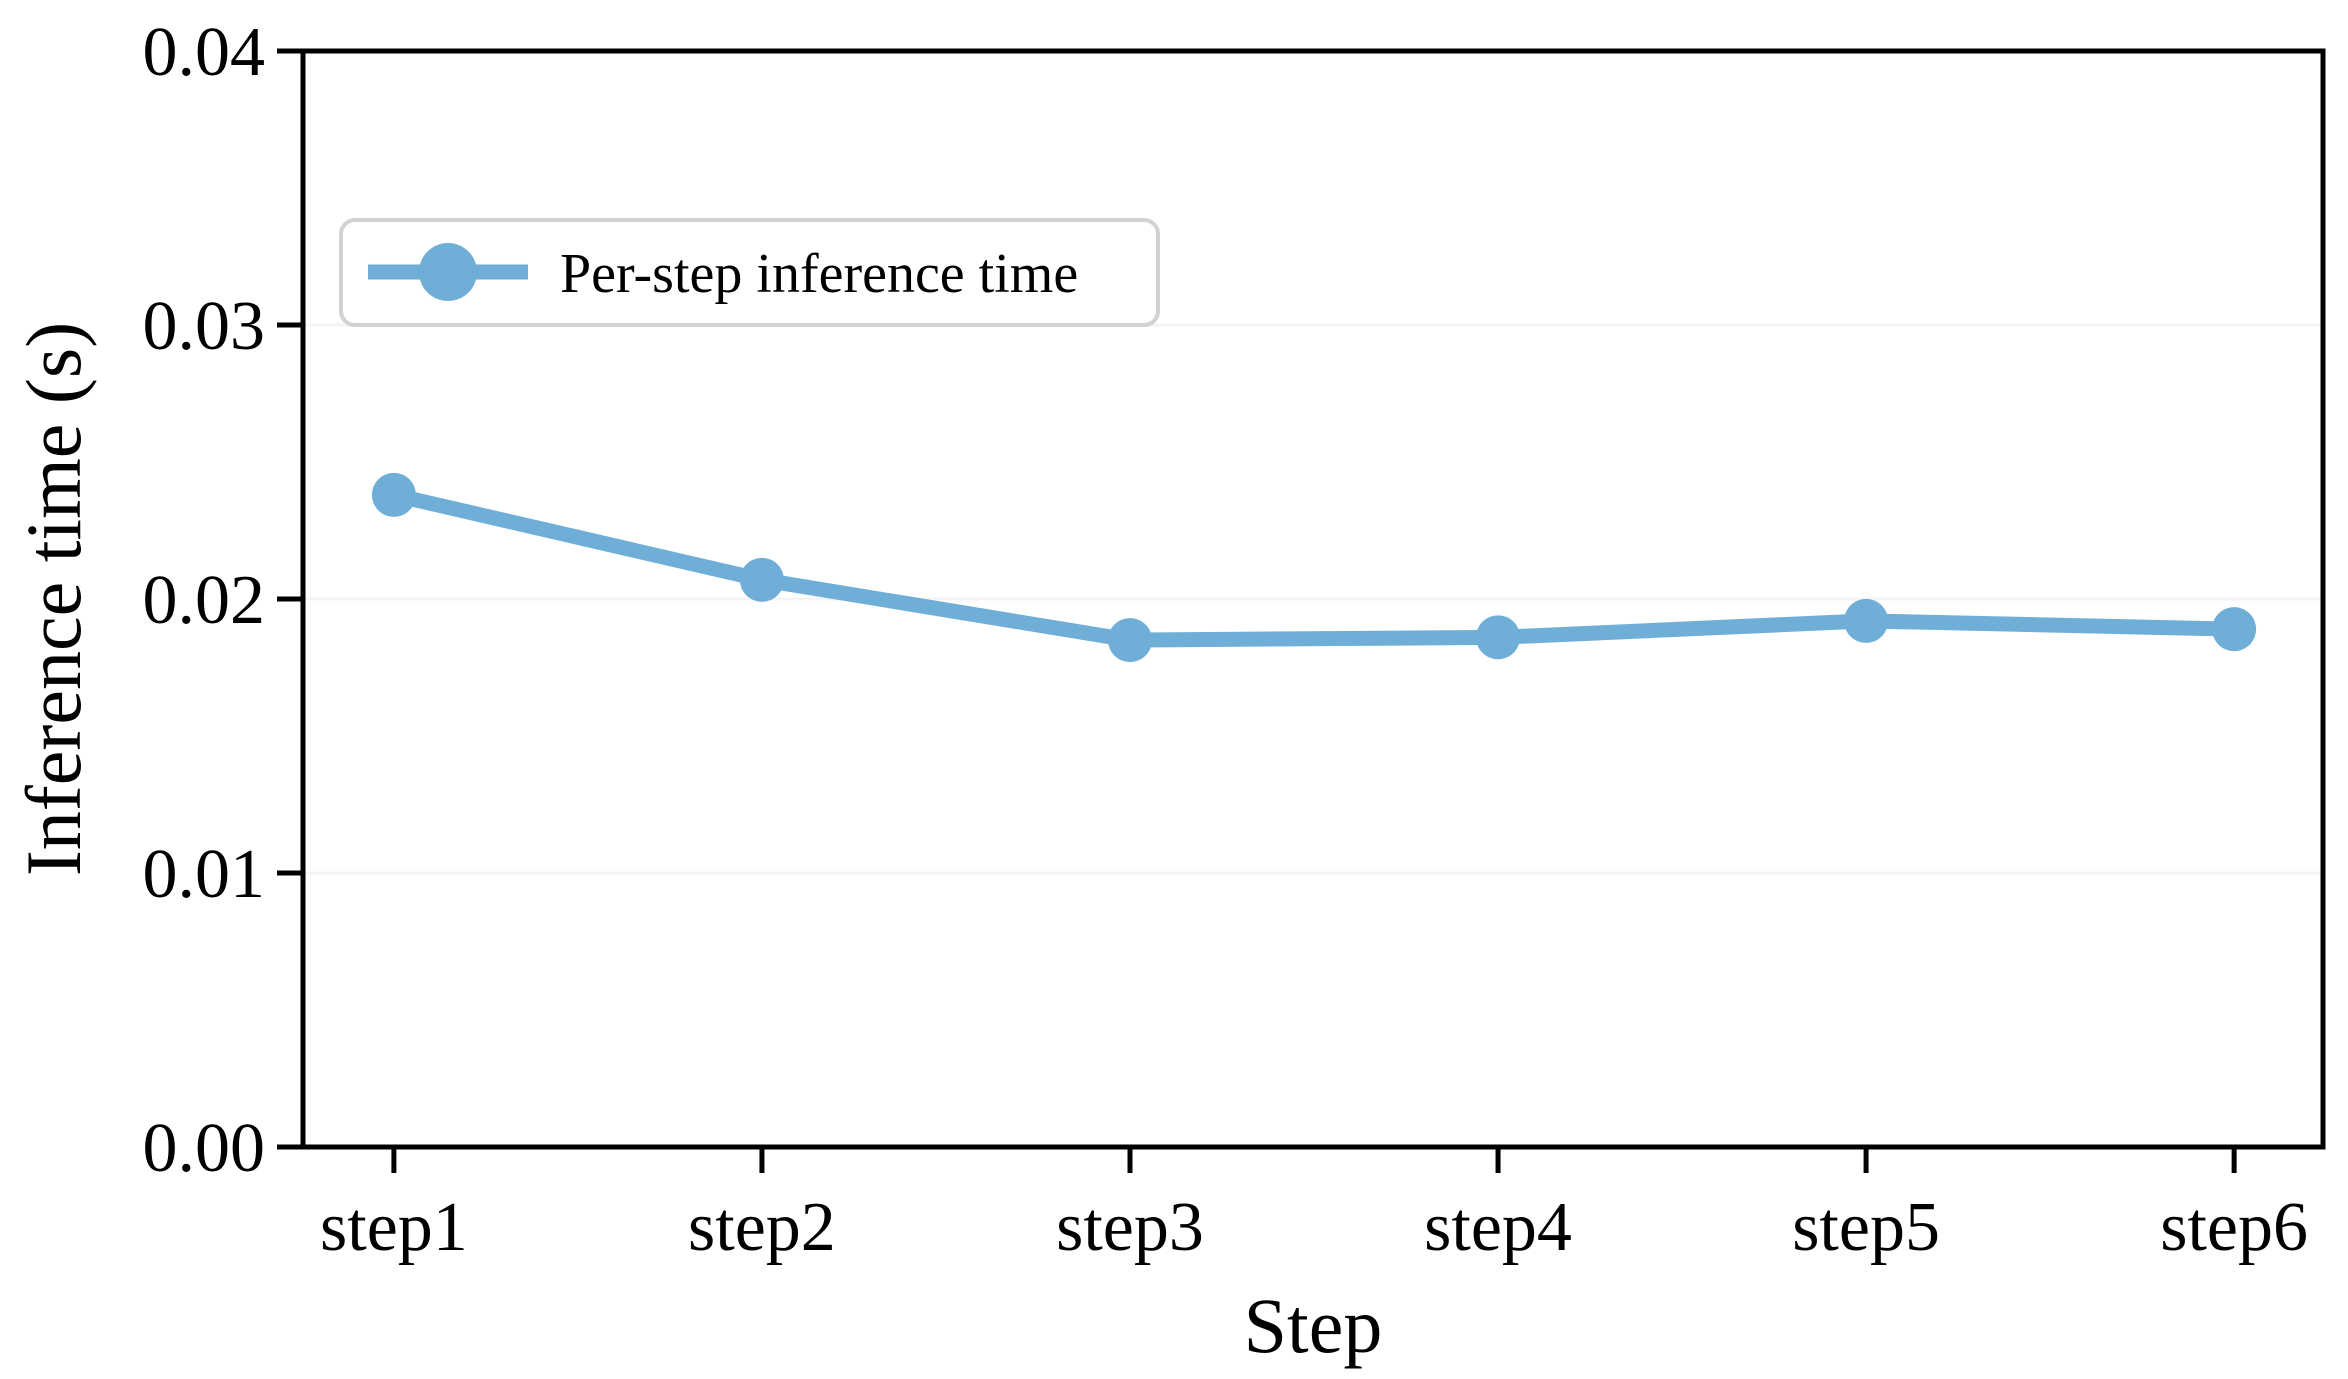 The height and width of the screenshot is (1379, 2348). What do you see at coordinates (1314, 1206) in the screenshot?
I see `x-axis-ticks: step1 step2 step3 step4 step5 step6` at bounding box center [1314, 1206].